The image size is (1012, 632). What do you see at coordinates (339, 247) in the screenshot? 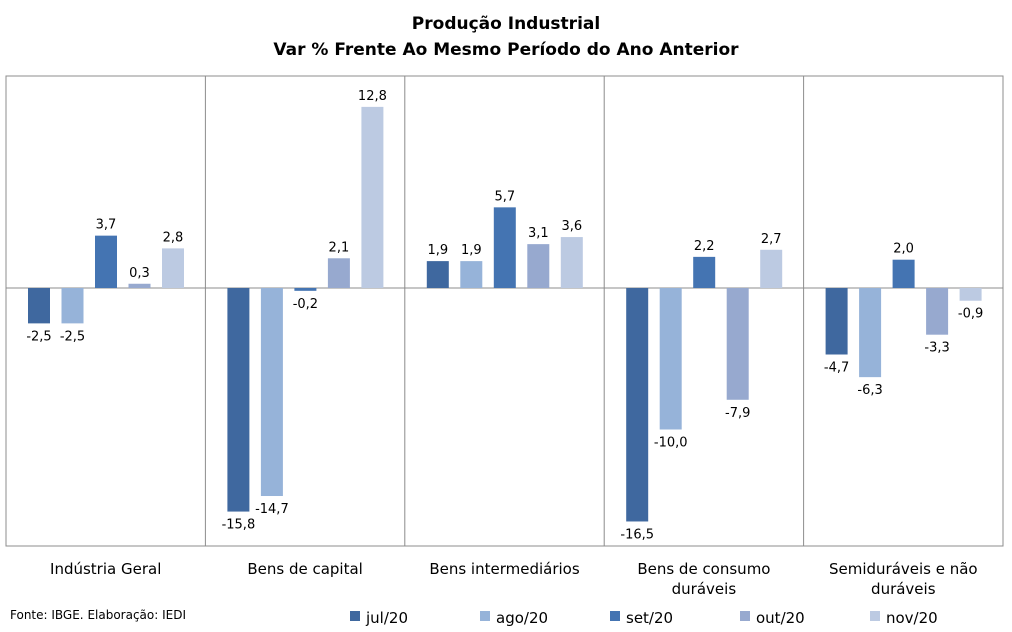
I see `data-label: 2,1` at bounding box center [339, 247].